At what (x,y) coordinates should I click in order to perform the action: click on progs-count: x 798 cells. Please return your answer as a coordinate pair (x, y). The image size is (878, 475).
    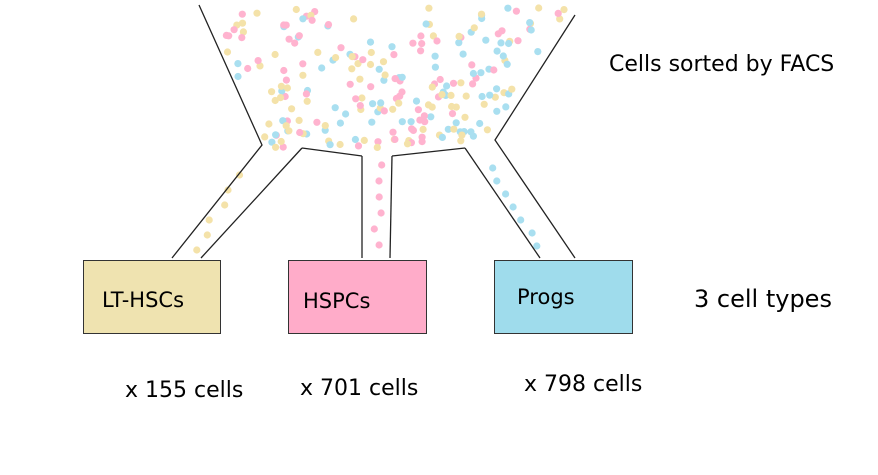
    Looking at the image, I should click on (583, 384).